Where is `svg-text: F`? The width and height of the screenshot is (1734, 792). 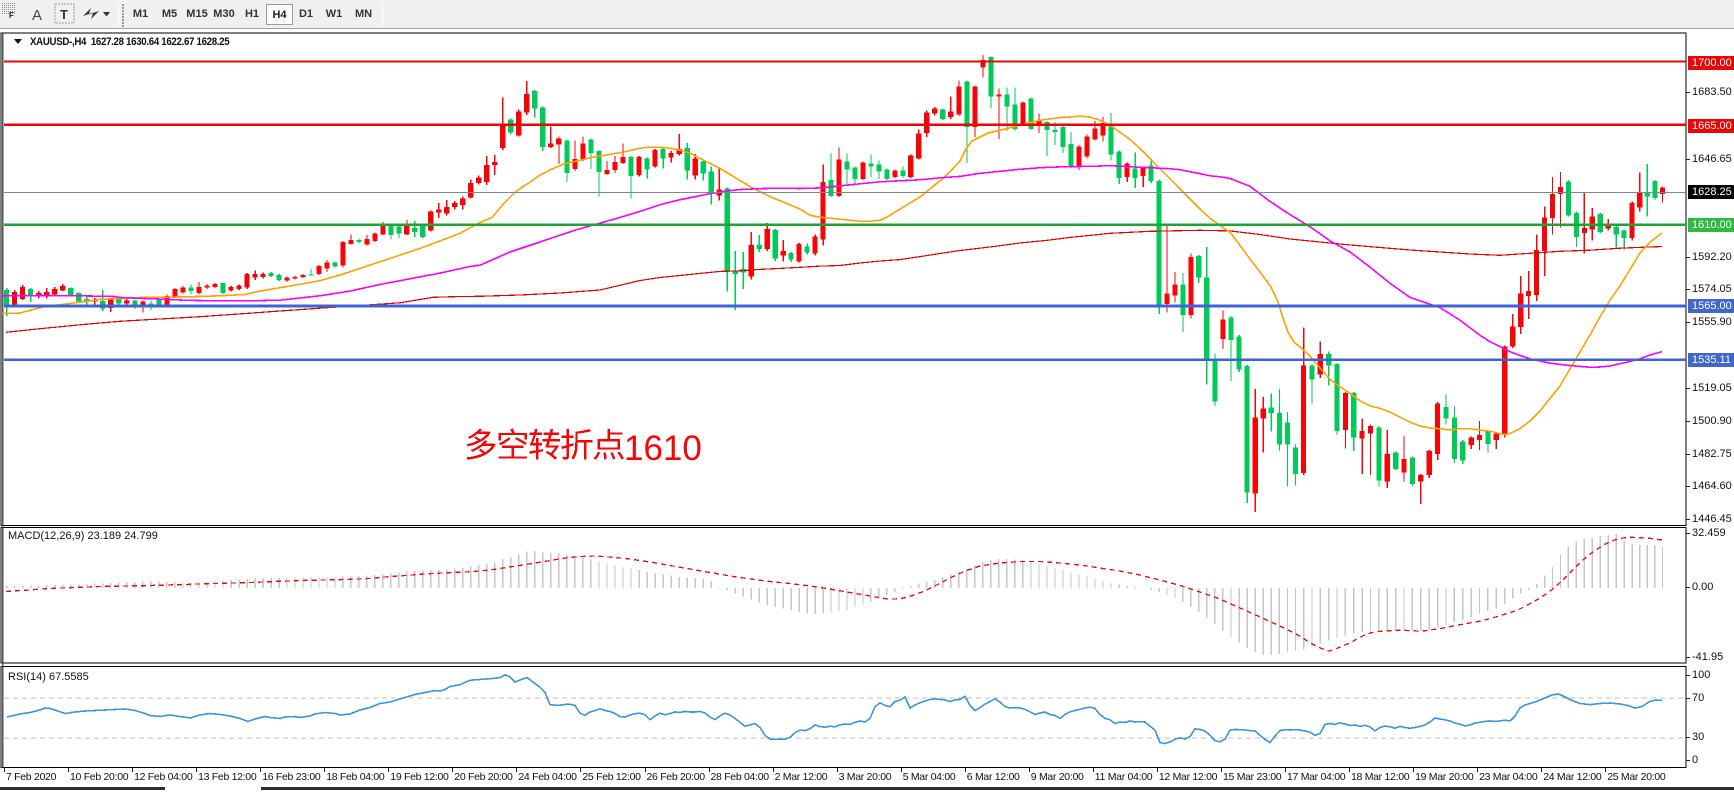
svg-text: F is located at coordinates (11, 15).